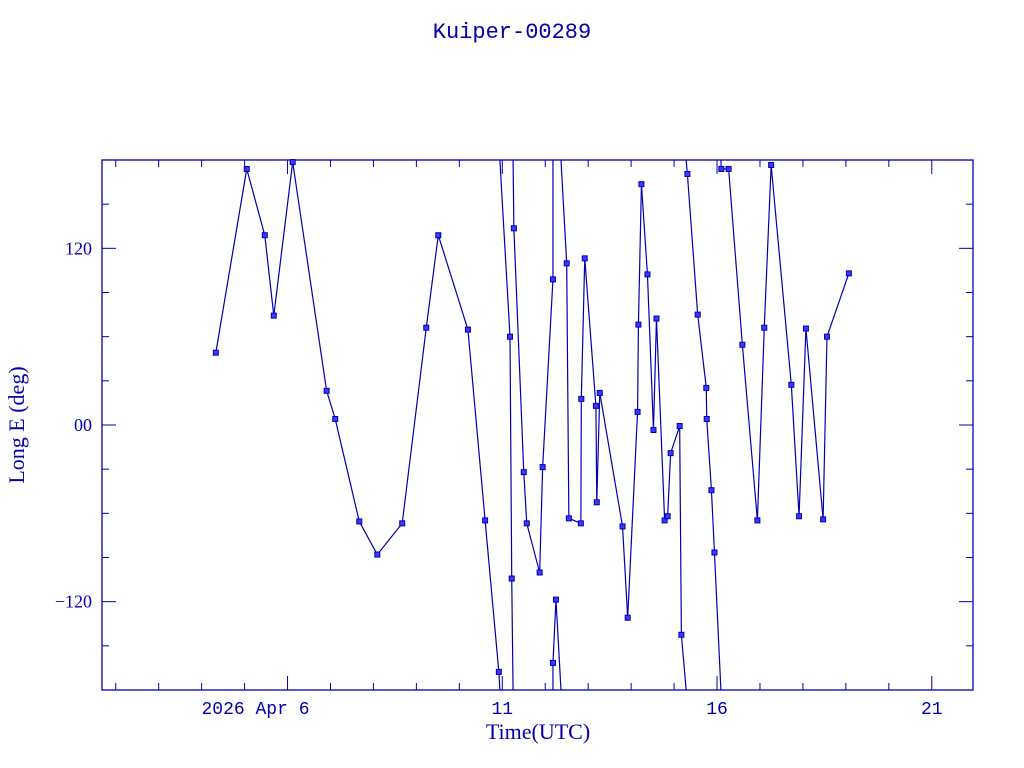 This screenshot has height=768, width=1024. Describe the element at coordinates (83, 425) in the screenshot. I see `y-tick-label: 00` at that location.